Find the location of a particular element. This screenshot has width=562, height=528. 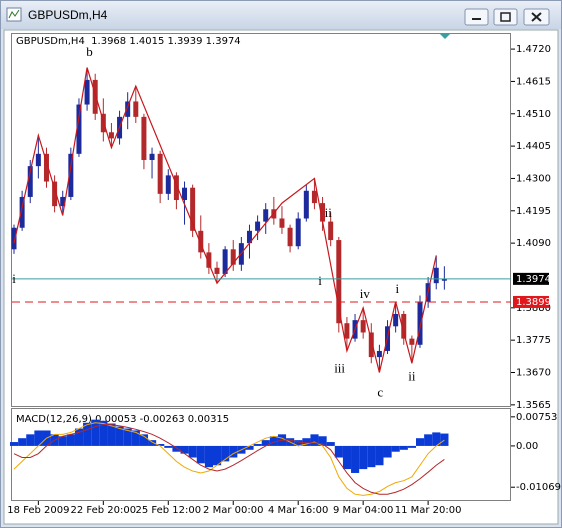

wave-label: b is located at coordinates (89, 51).